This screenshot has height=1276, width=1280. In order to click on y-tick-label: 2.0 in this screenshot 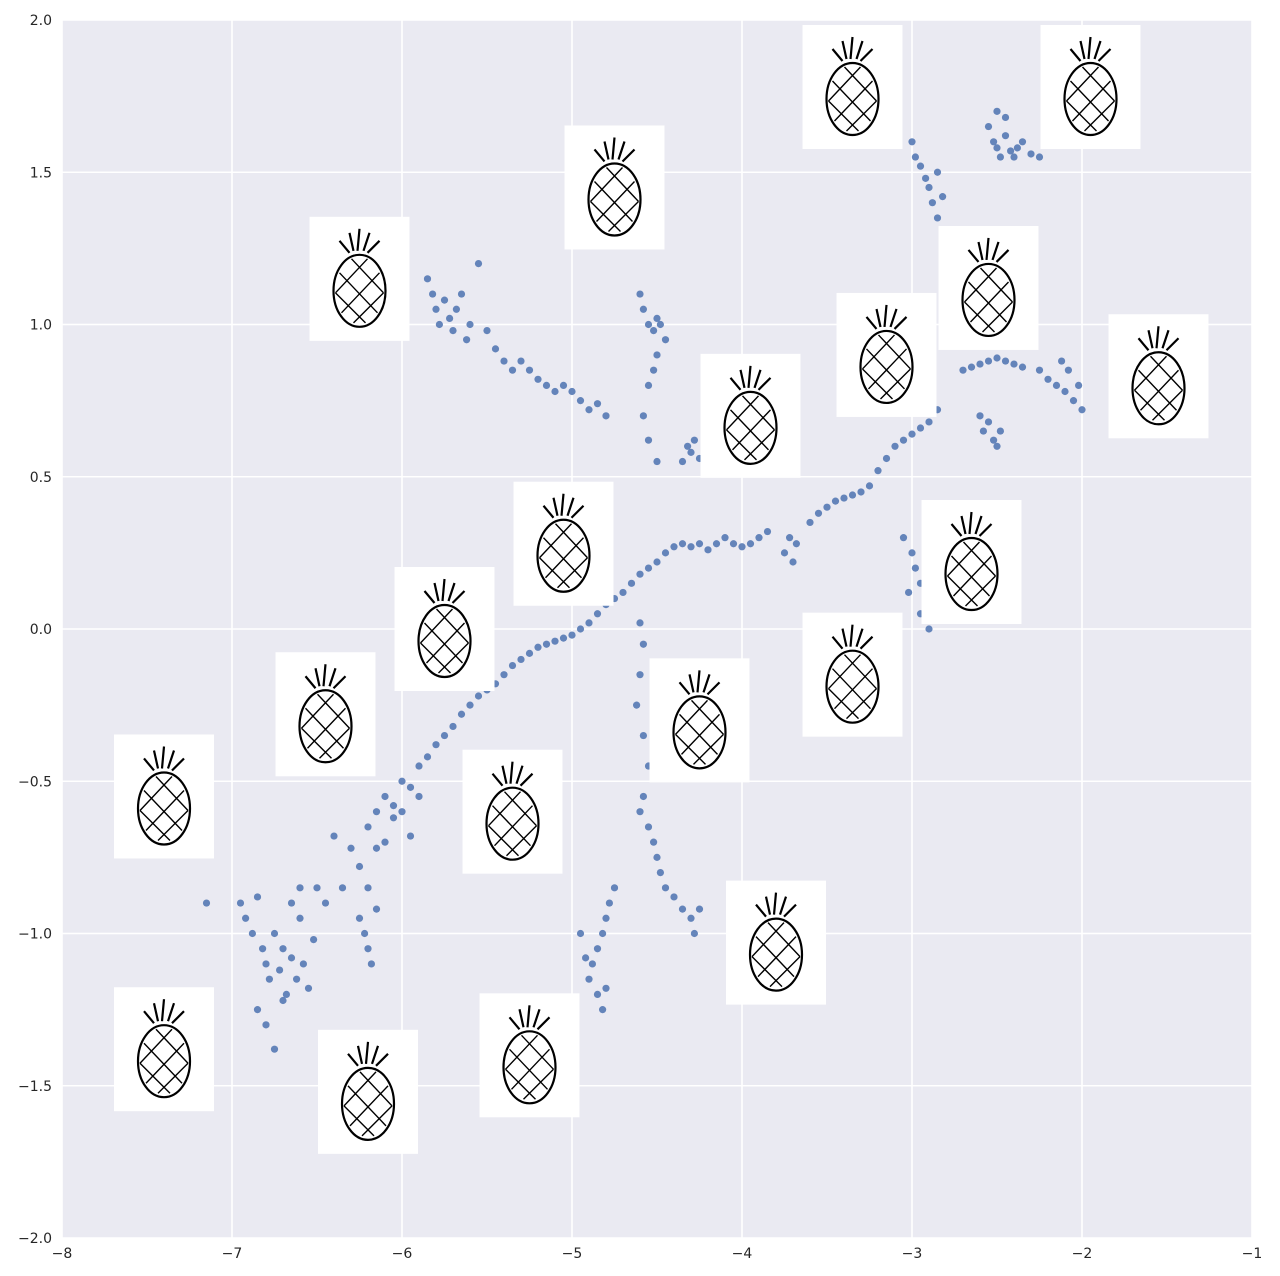, I will do `click(41, 21)`.